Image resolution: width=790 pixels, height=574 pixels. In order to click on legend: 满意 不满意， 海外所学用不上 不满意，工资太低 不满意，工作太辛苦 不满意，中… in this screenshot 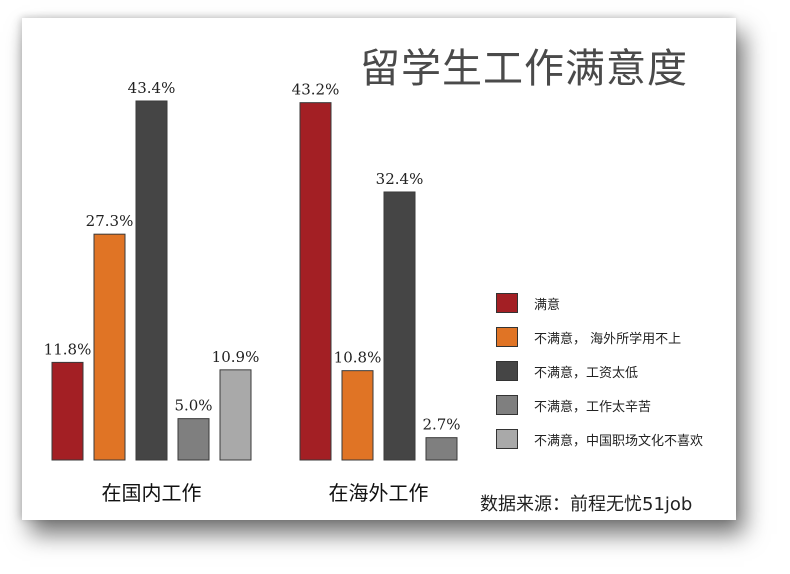, I will do `click(599, 371)`.